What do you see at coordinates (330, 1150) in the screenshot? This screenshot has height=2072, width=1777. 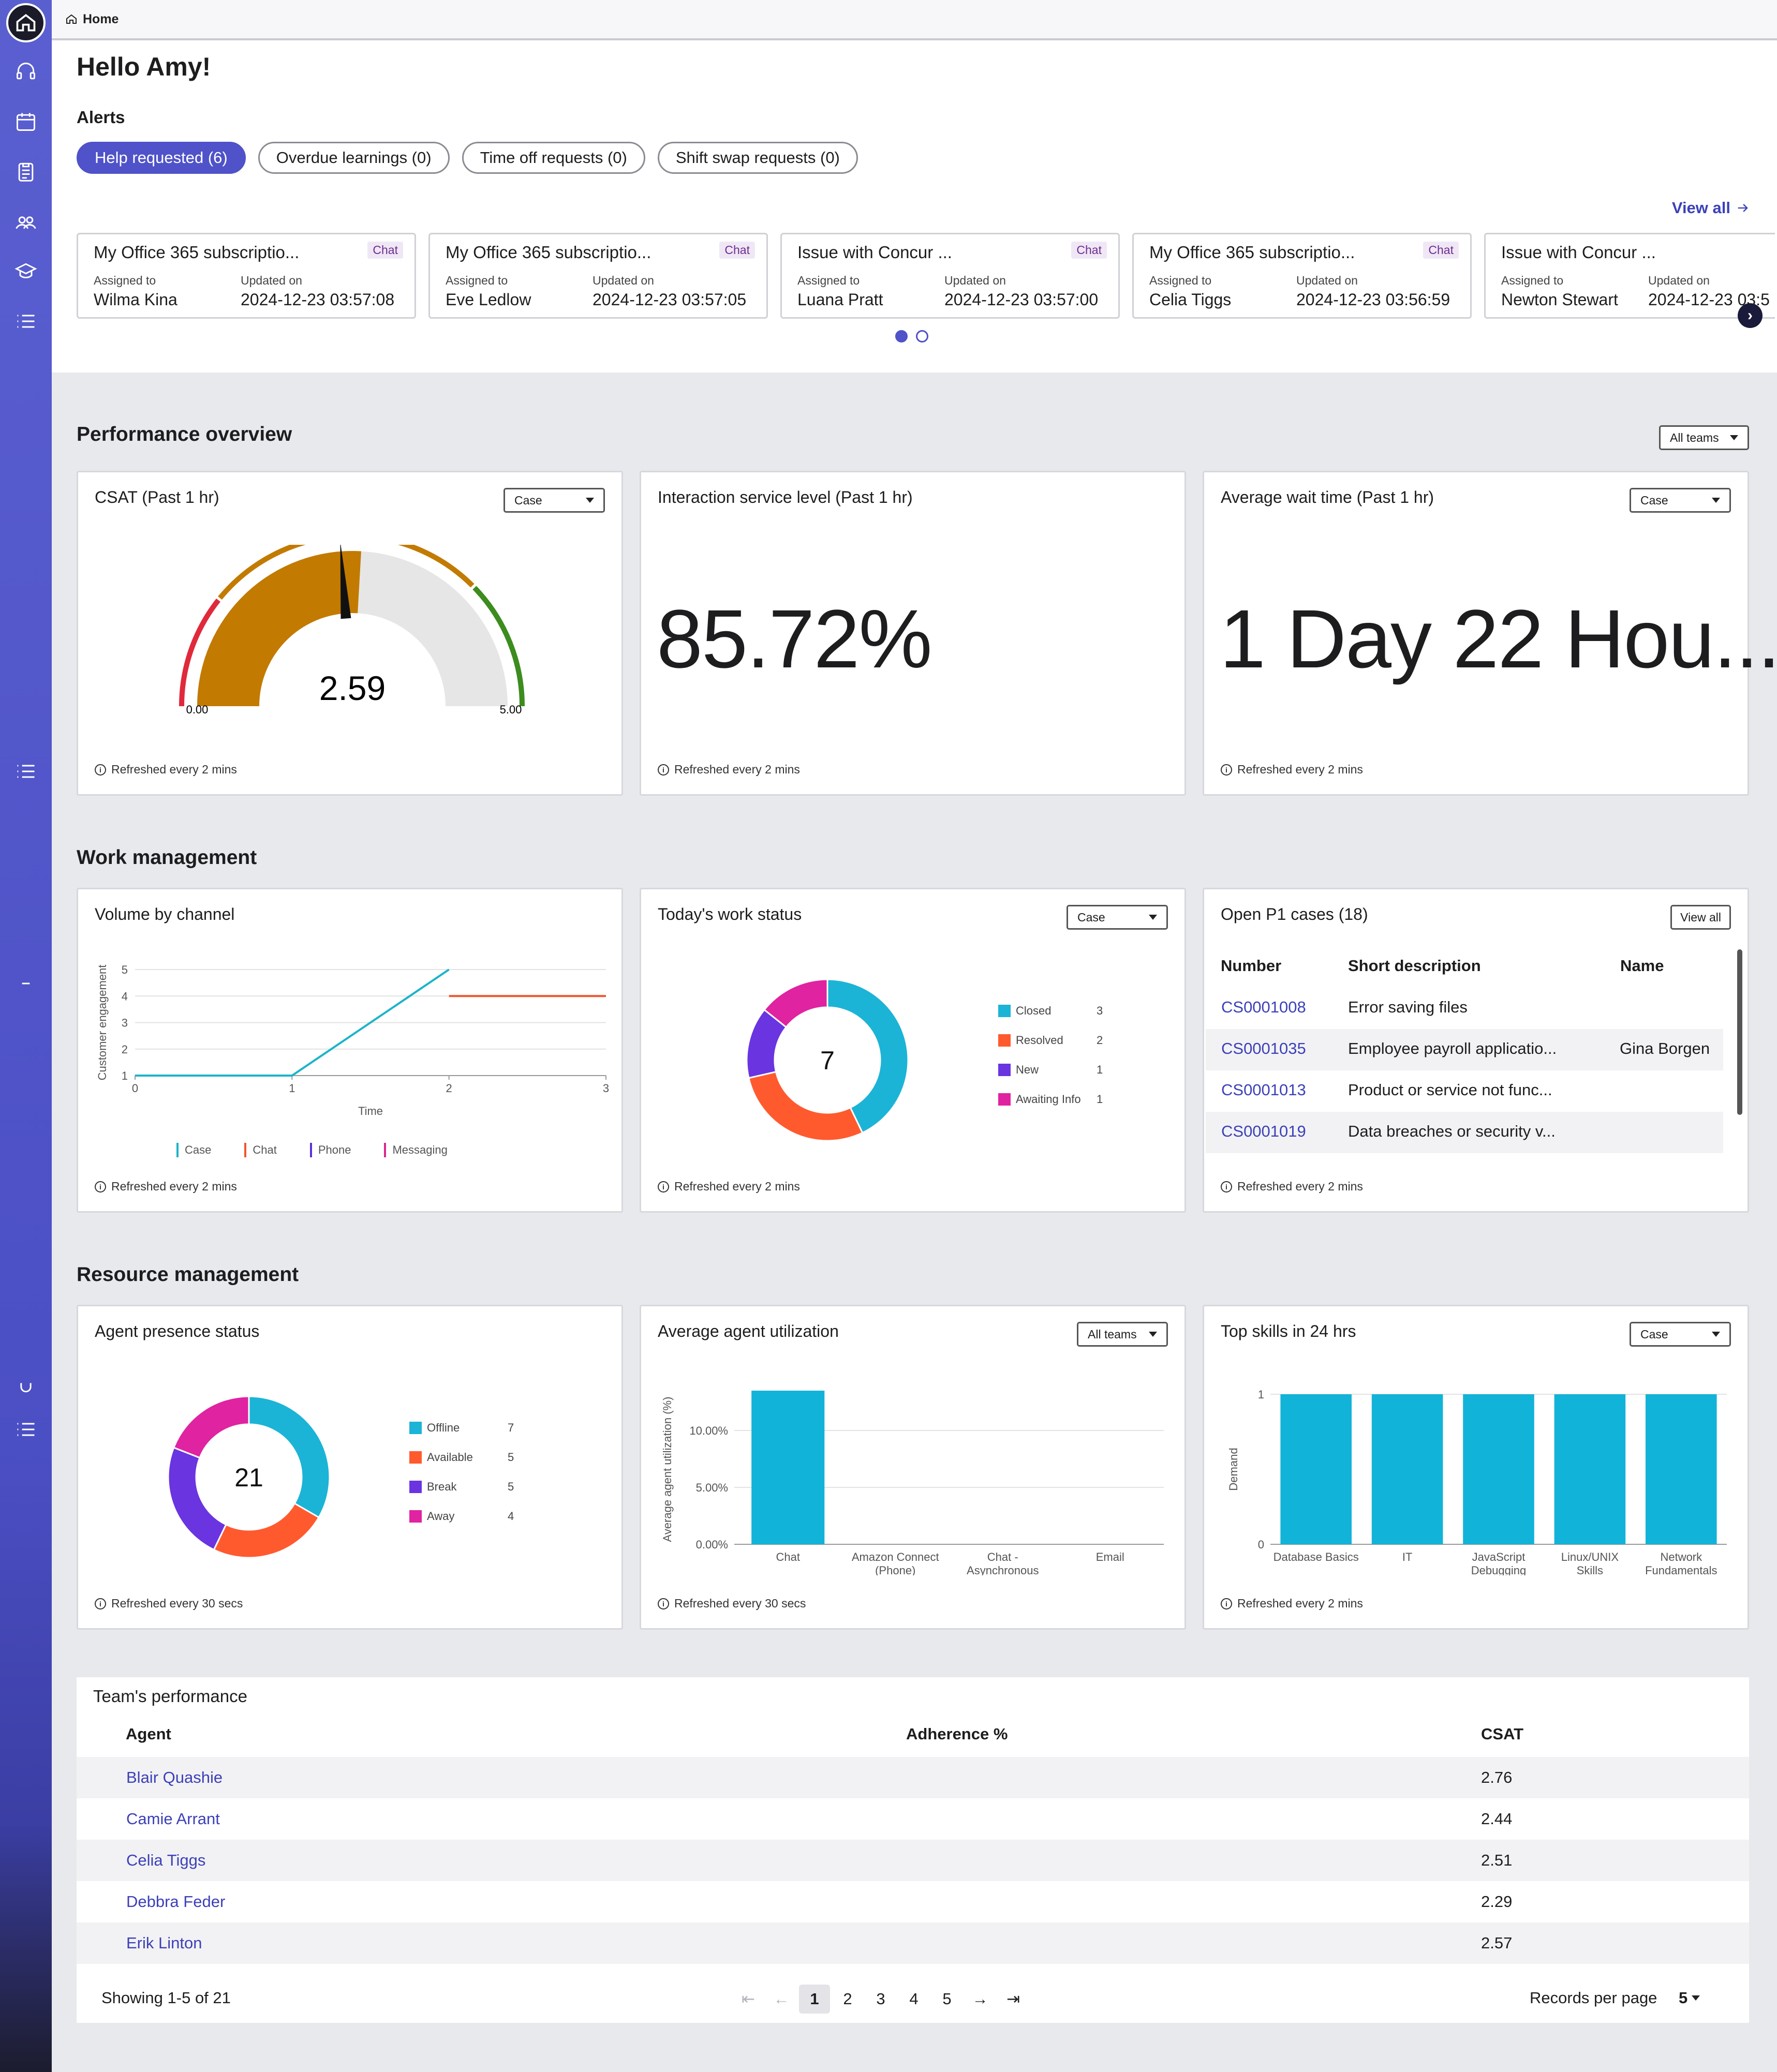 I see `legend-item-phone: Phone` at bounding box center [330, 1150].